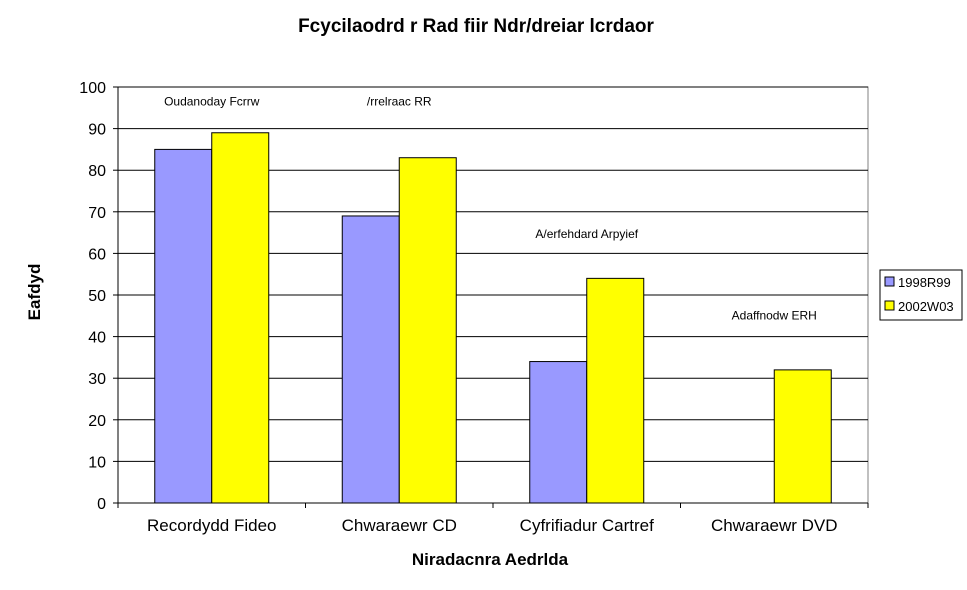 The width and height of the screenshot is (967, 590). Describe the element at coordinates (97, 421) in the screenshot. I see `y-tick-label: 20` at that location.